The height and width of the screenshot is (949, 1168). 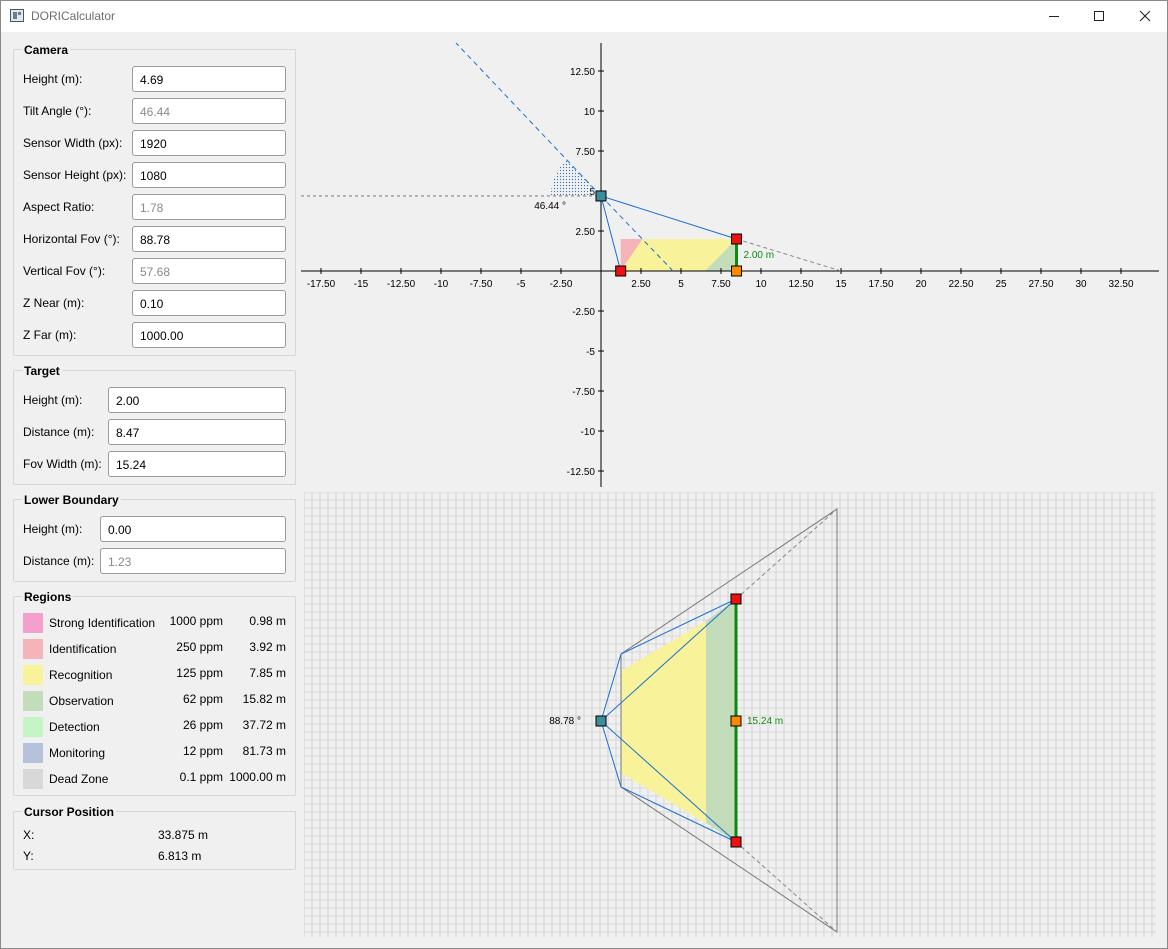 What do you see at coordinates (267, 673) in the screenshot?
I see `region-distance: 7.85 m` at bounding box center [267, 673].